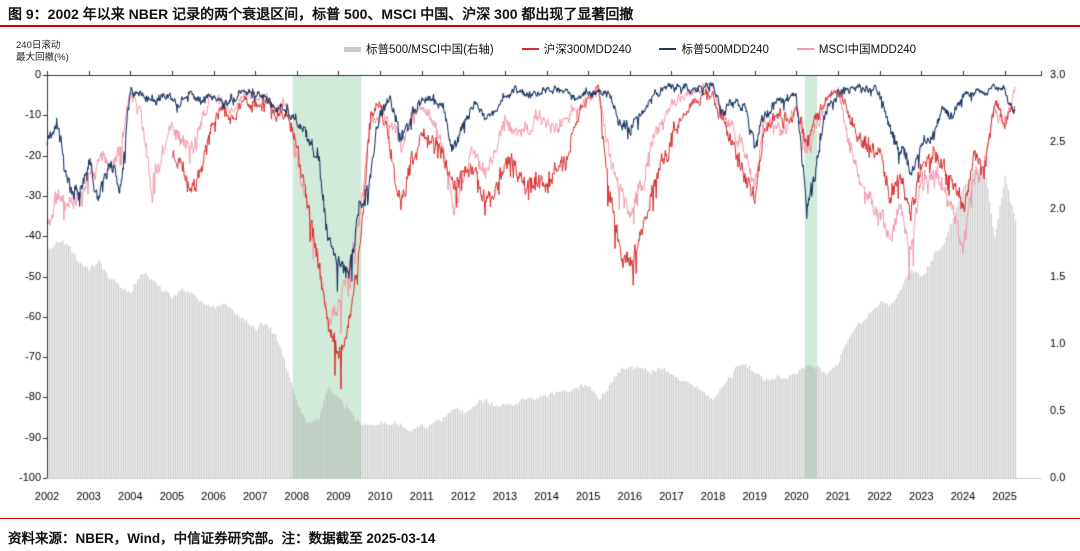 This screenshot has width=1080, height=551. Describe the element at coordinates (725, 50) in the screenshot. I see `legend-label-sp500: 标普500MDD240` at that location.